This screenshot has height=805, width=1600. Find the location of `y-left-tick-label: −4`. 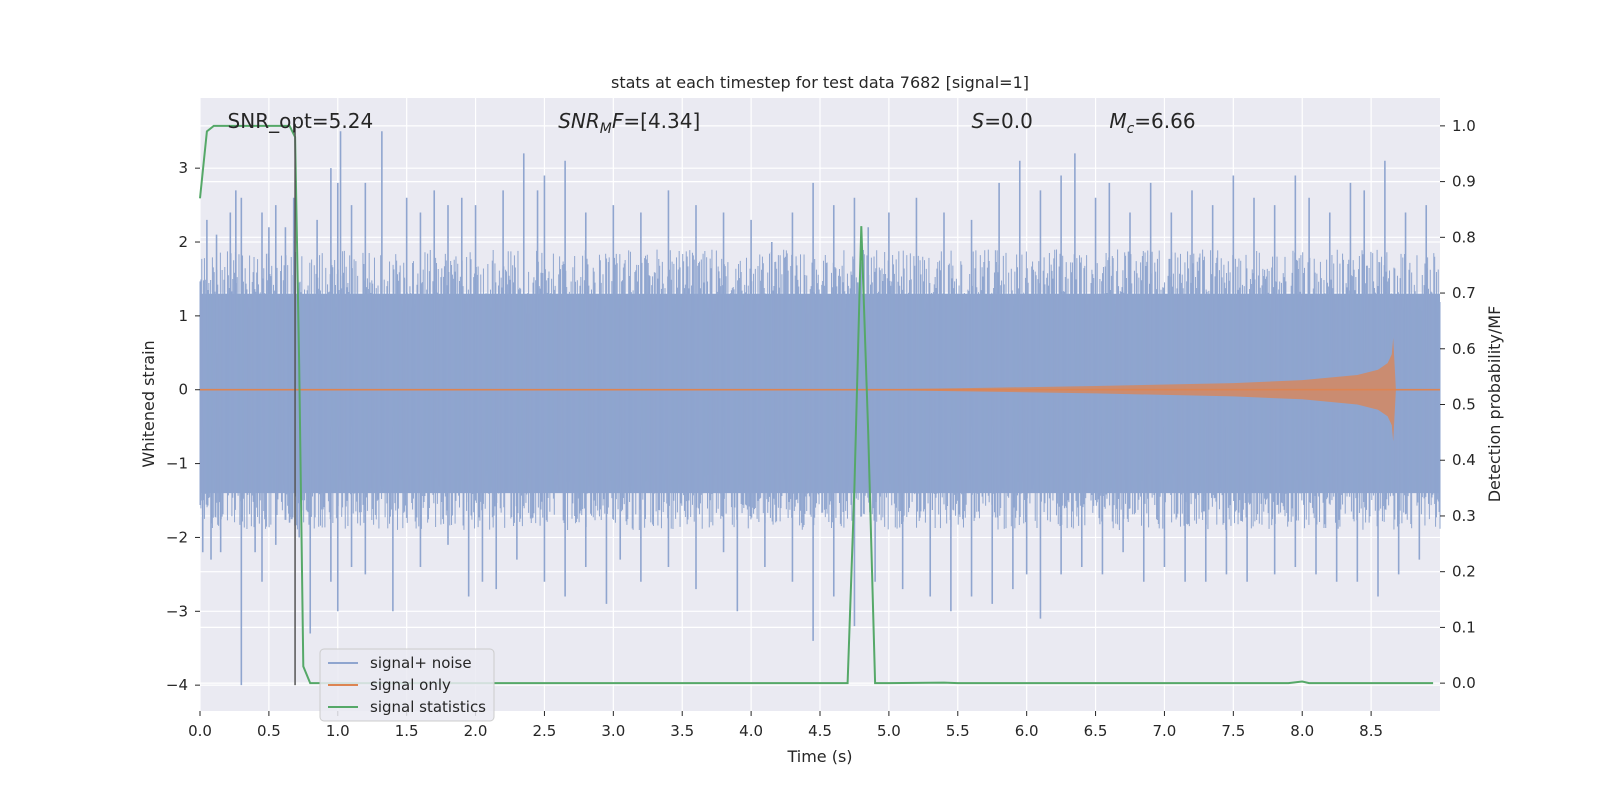

y-left-tick-label: −4 is located at coordinates (177, 685).